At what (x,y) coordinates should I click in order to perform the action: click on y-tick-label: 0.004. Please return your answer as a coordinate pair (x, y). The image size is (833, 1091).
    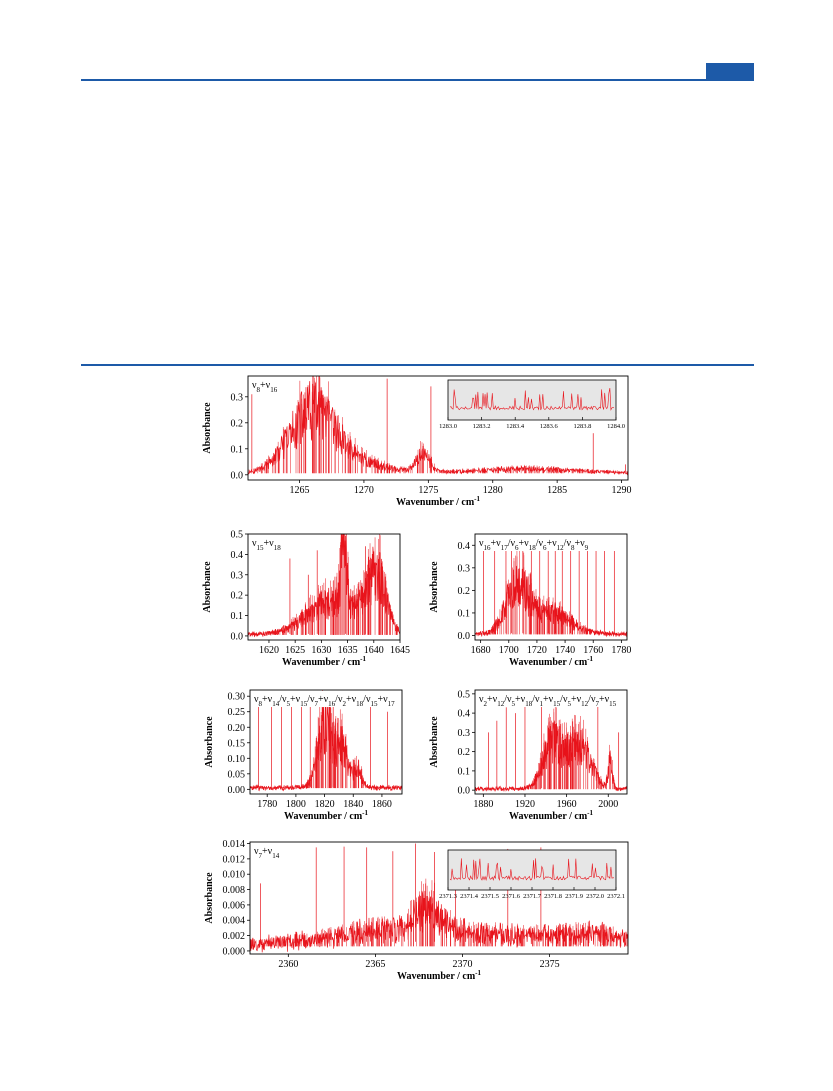
    Looking at the image, I should click on (234, 921).